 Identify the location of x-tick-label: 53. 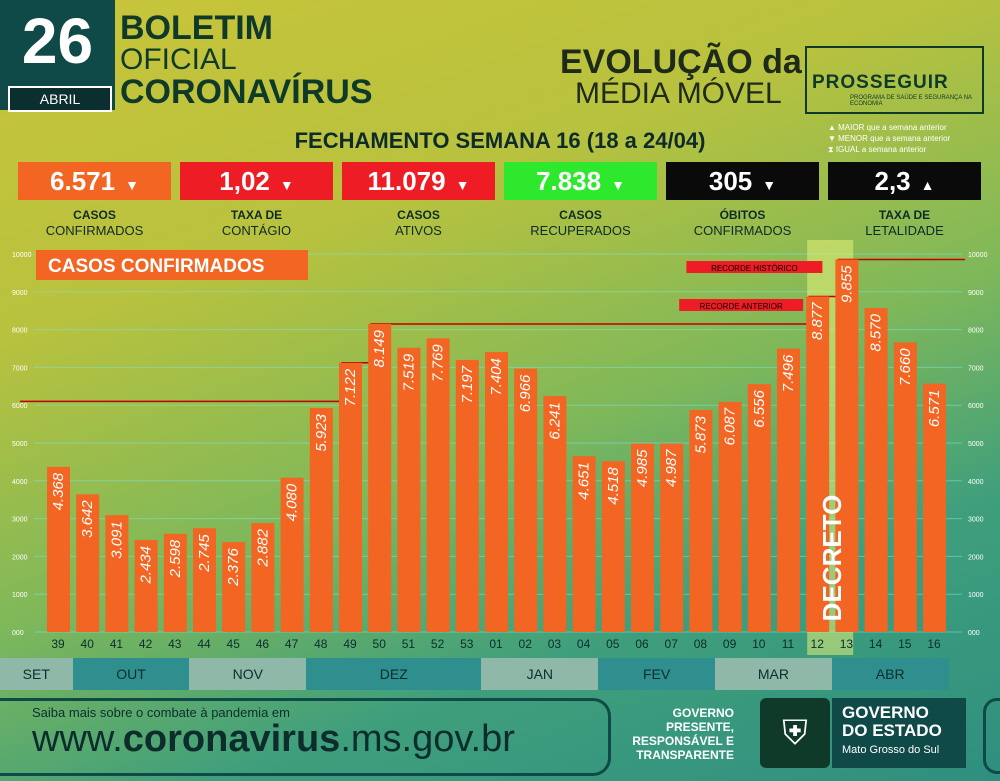
(467, 644).